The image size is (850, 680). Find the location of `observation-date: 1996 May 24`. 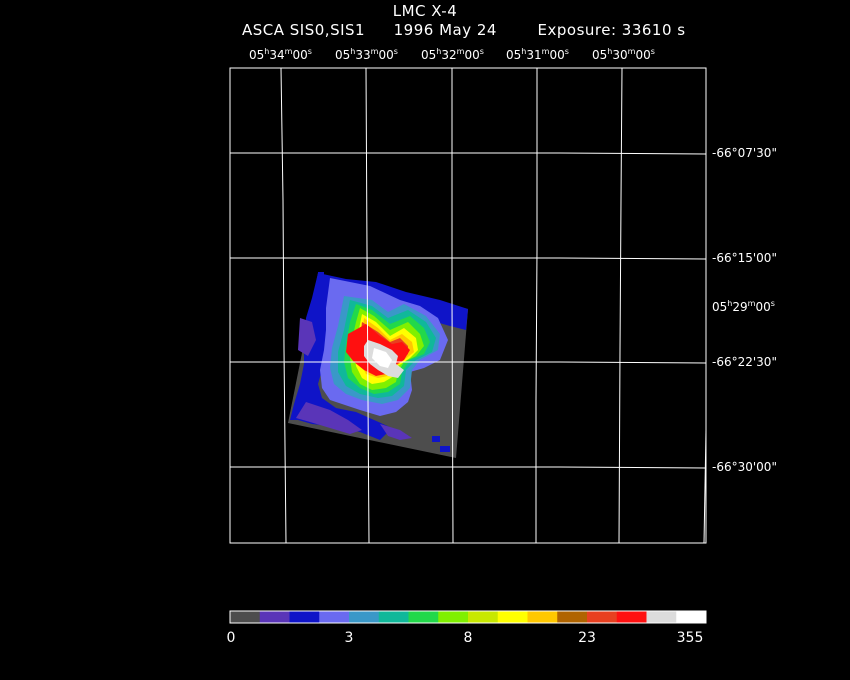

observation-date: 1996 May 24 is located at coordinates (445, 30).